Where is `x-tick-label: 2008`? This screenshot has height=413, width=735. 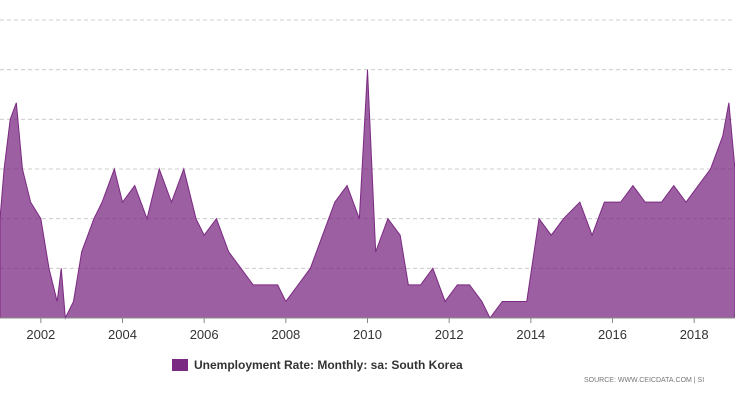 x-tick-label: 2008 is located at coordinates (285, 334).